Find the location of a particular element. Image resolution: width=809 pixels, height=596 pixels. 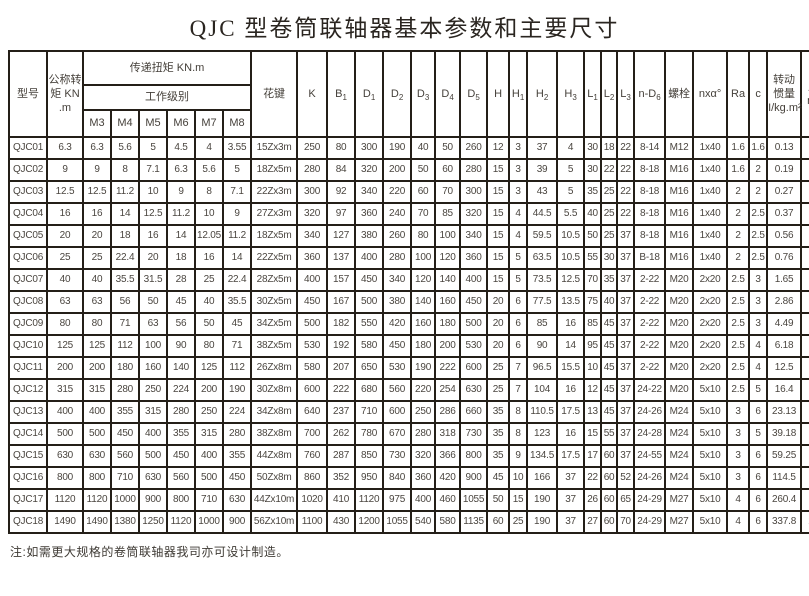

table-cell: 400 is located at coordinates (209, 456).